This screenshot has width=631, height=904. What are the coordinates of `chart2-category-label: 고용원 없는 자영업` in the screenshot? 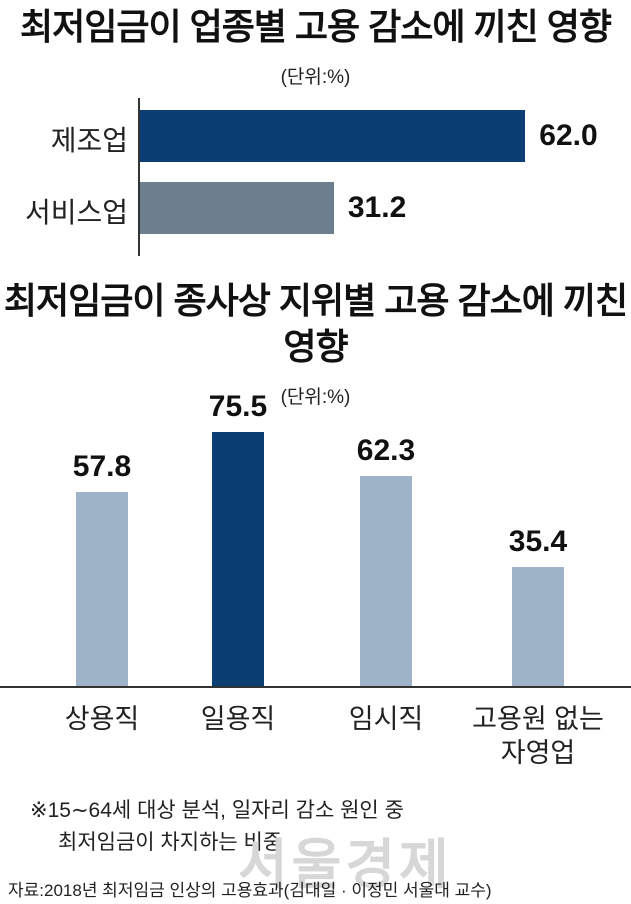 It's located at (538, 736).